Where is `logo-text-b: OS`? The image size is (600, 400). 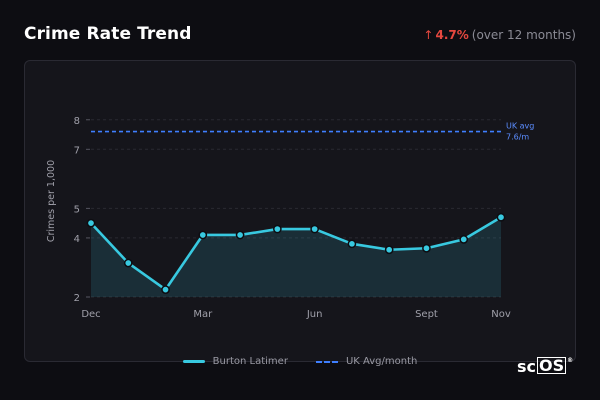
logo-text-b: OS is located at coordinates (552, 365).